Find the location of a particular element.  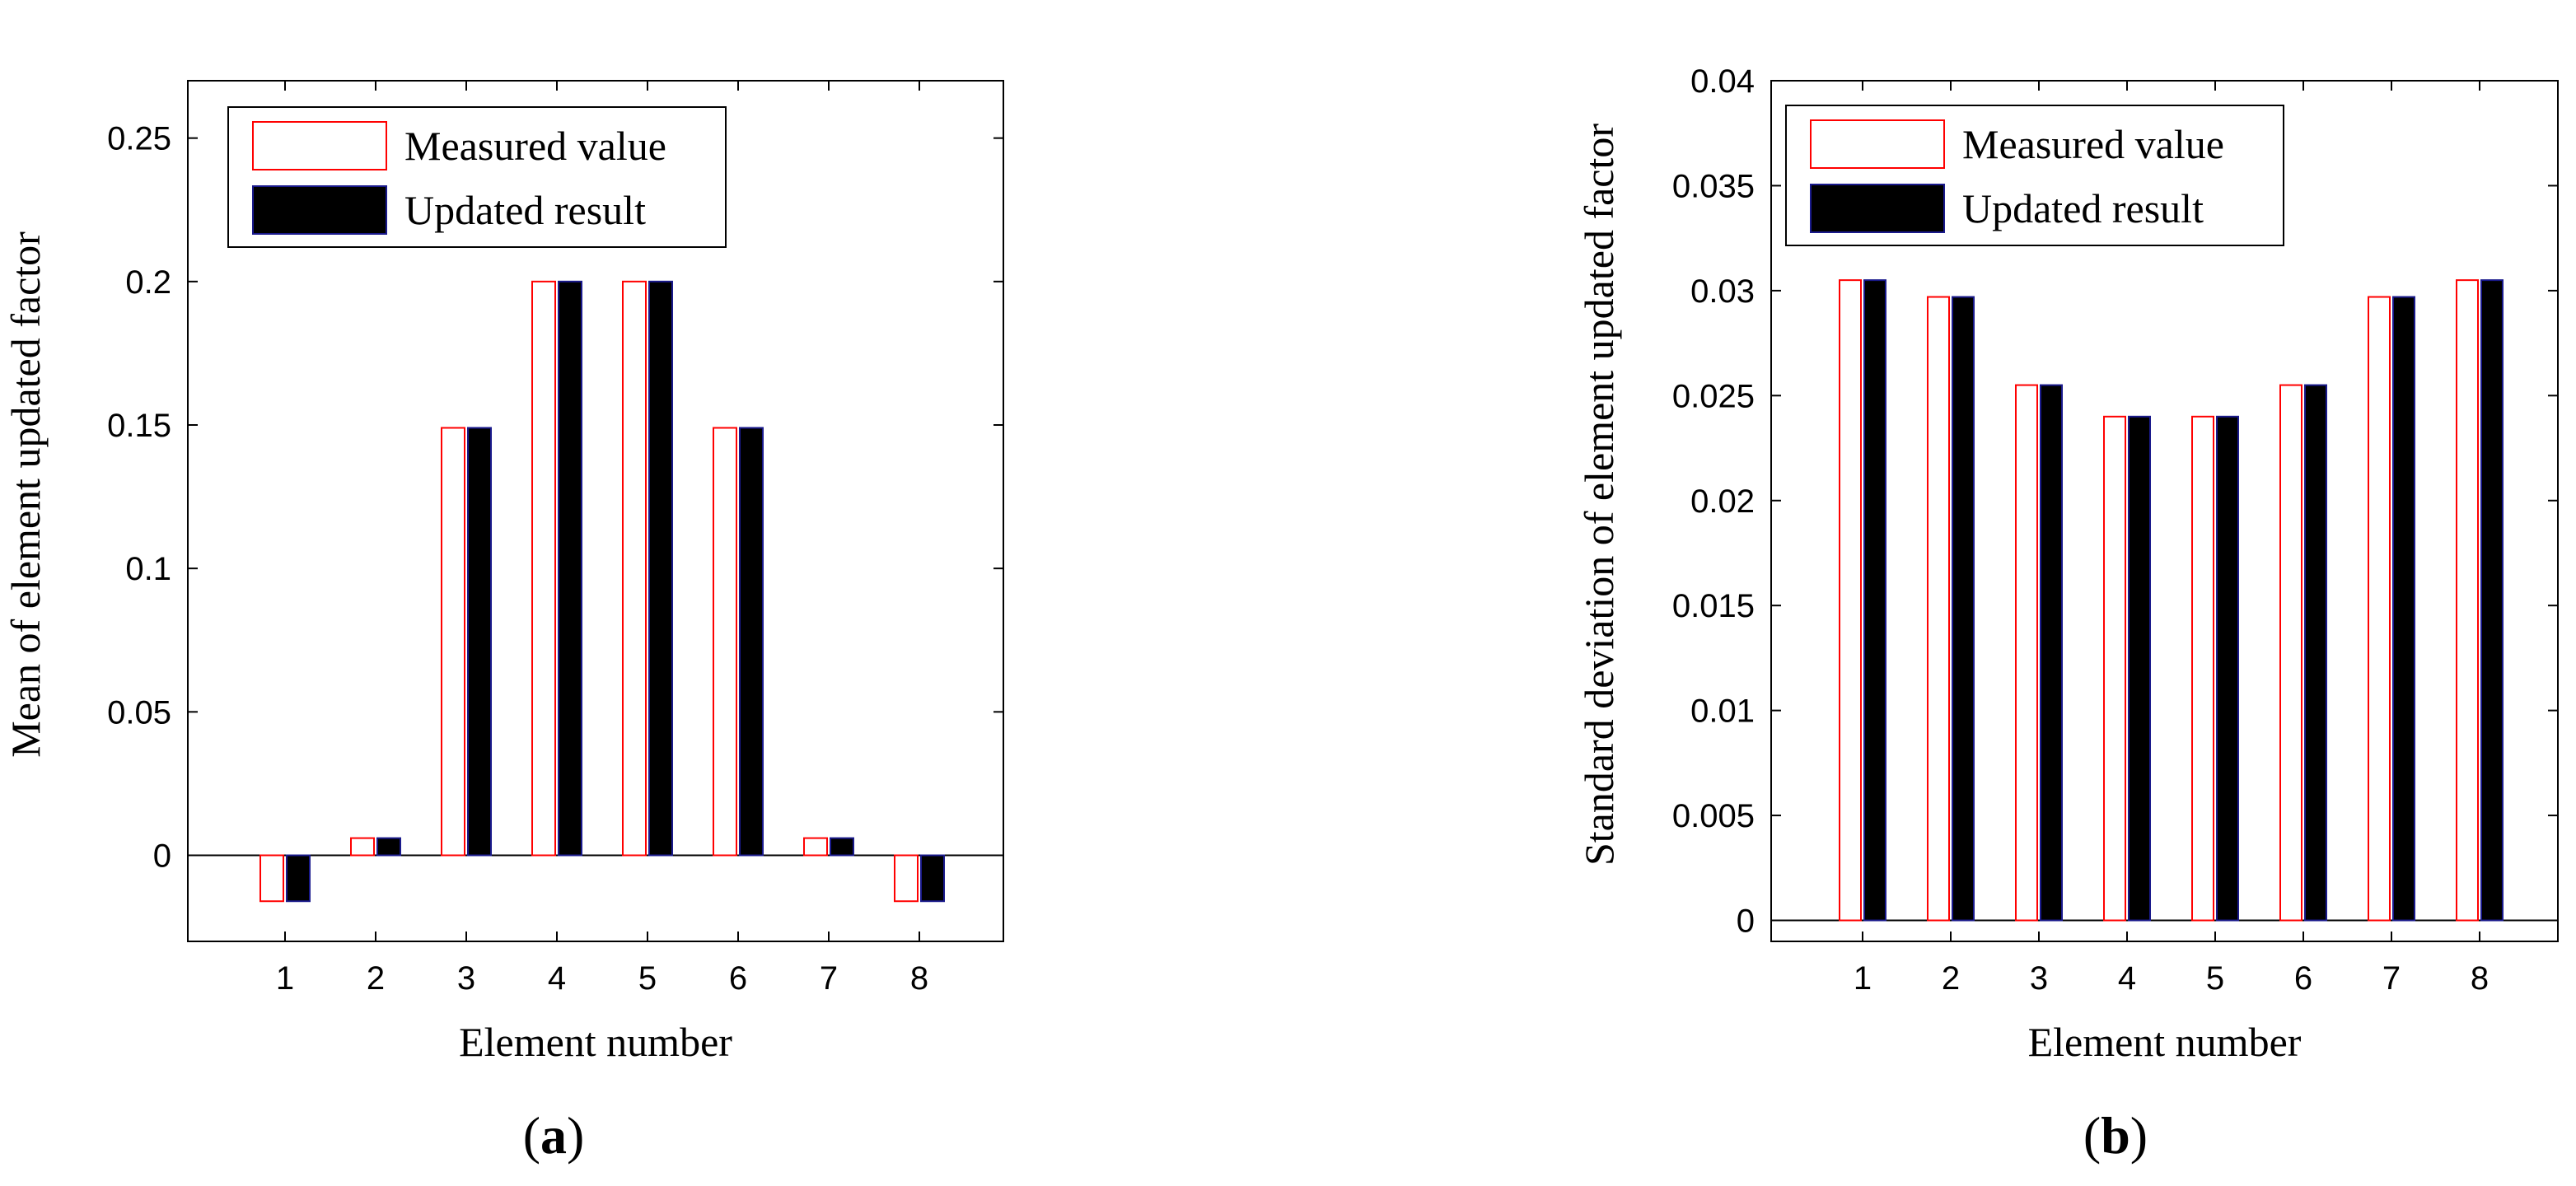

y-tick-label: 0.035 is located at coordinates (1714, 186).